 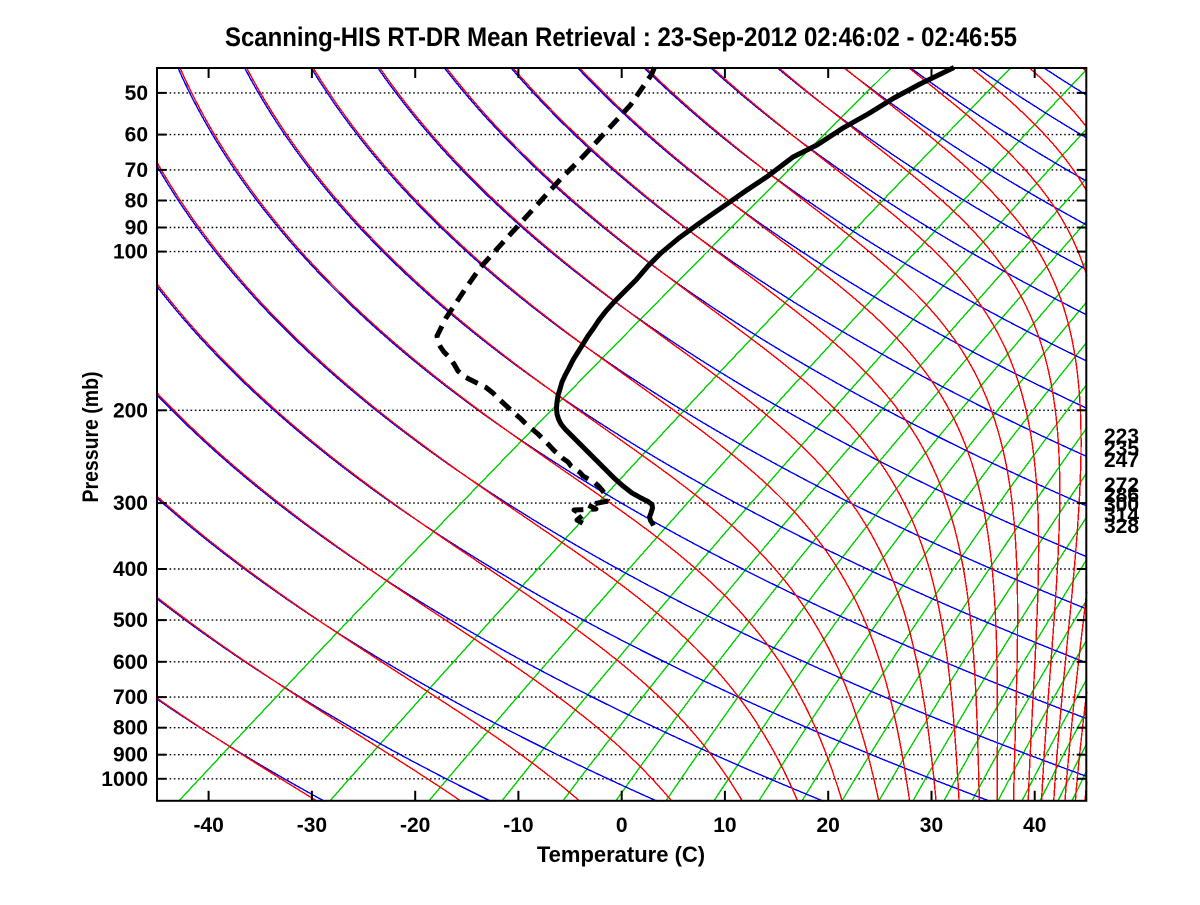 I want to click on svg-text: 247, so click(x=1121, y=460).